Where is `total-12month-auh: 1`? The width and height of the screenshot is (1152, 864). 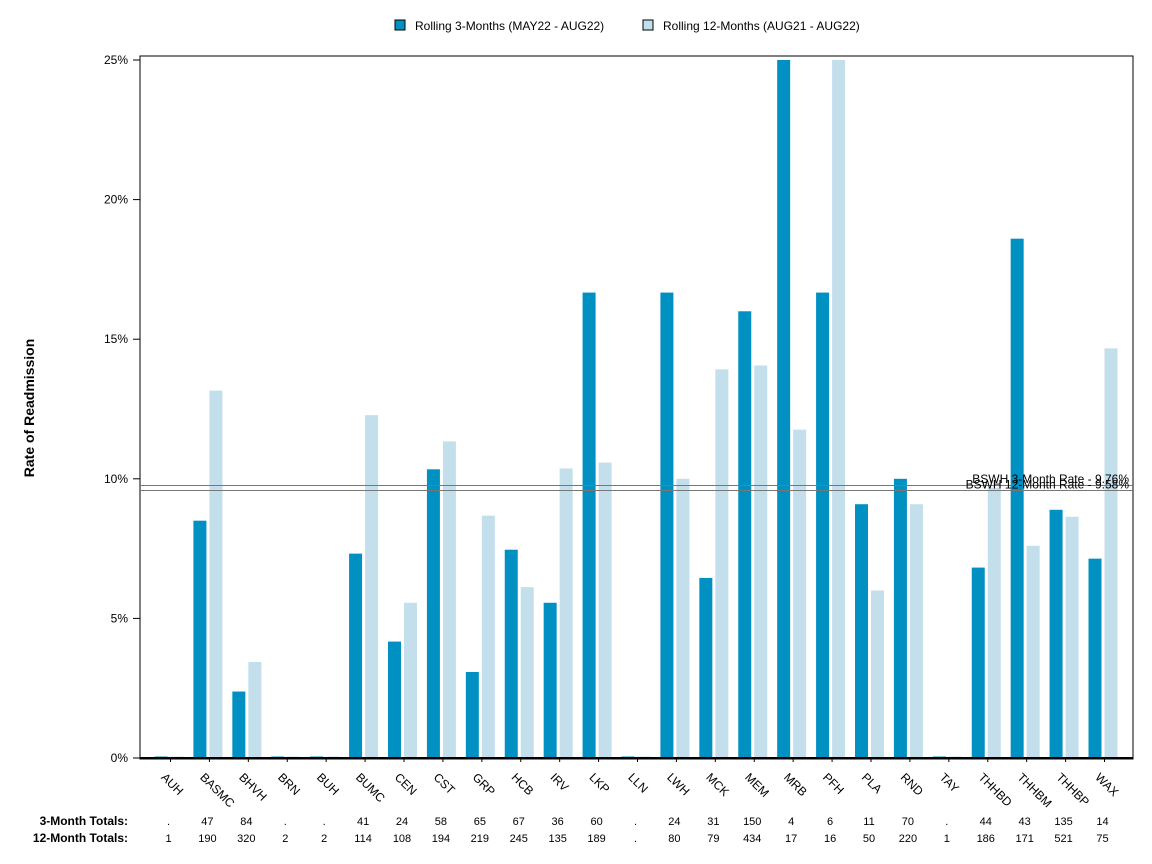
total-12month-auh: 1 is located at coordinates (168, 839).